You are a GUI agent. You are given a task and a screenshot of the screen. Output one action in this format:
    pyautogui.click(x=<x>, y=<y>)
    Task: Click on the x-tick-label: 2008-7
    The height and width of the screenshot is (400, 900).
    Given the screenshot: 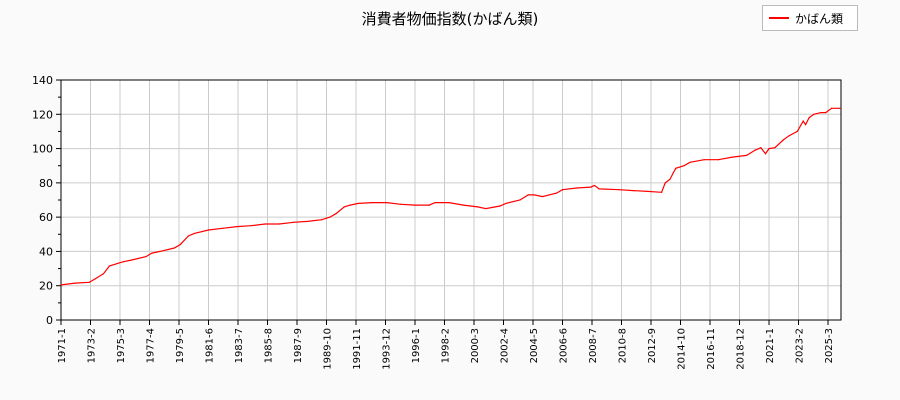 What is the action you would take?
    pyautogui.click(x=593, y=345)
    